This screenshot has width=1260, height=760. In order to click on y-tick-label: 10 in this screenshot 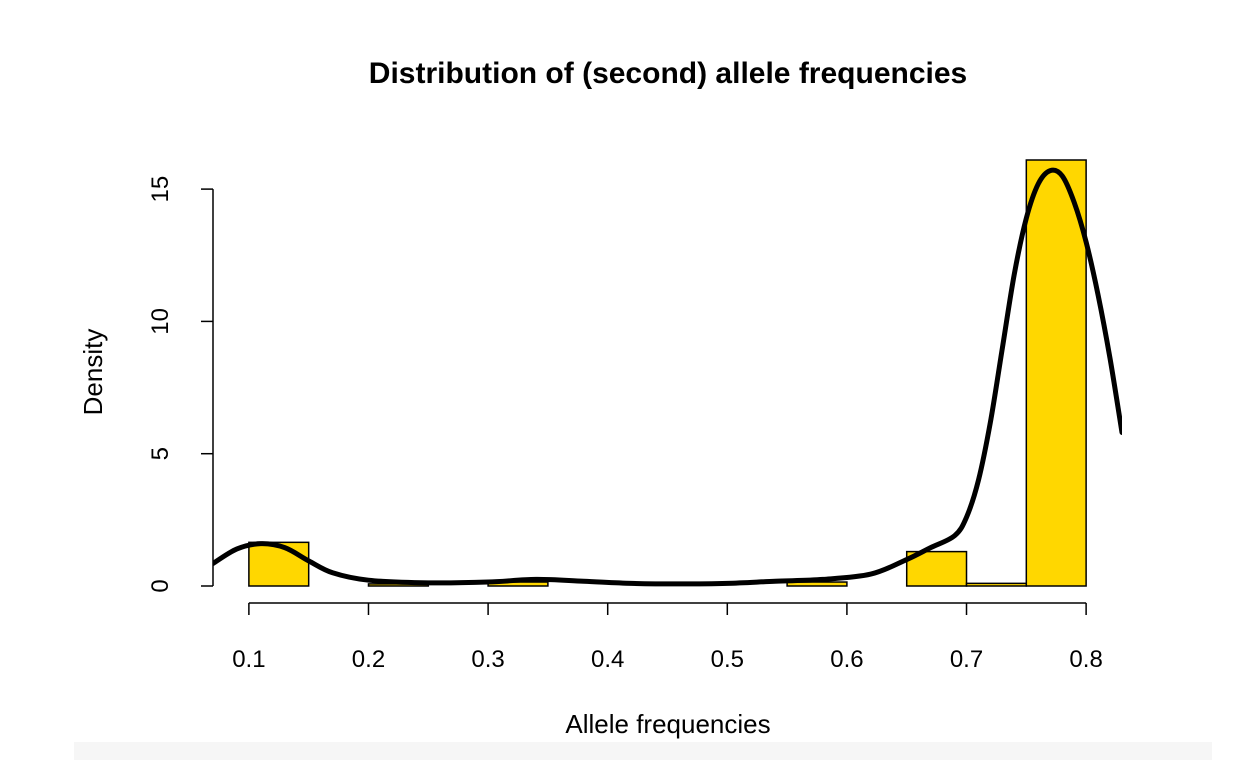, I will do `click(160, 321)`.